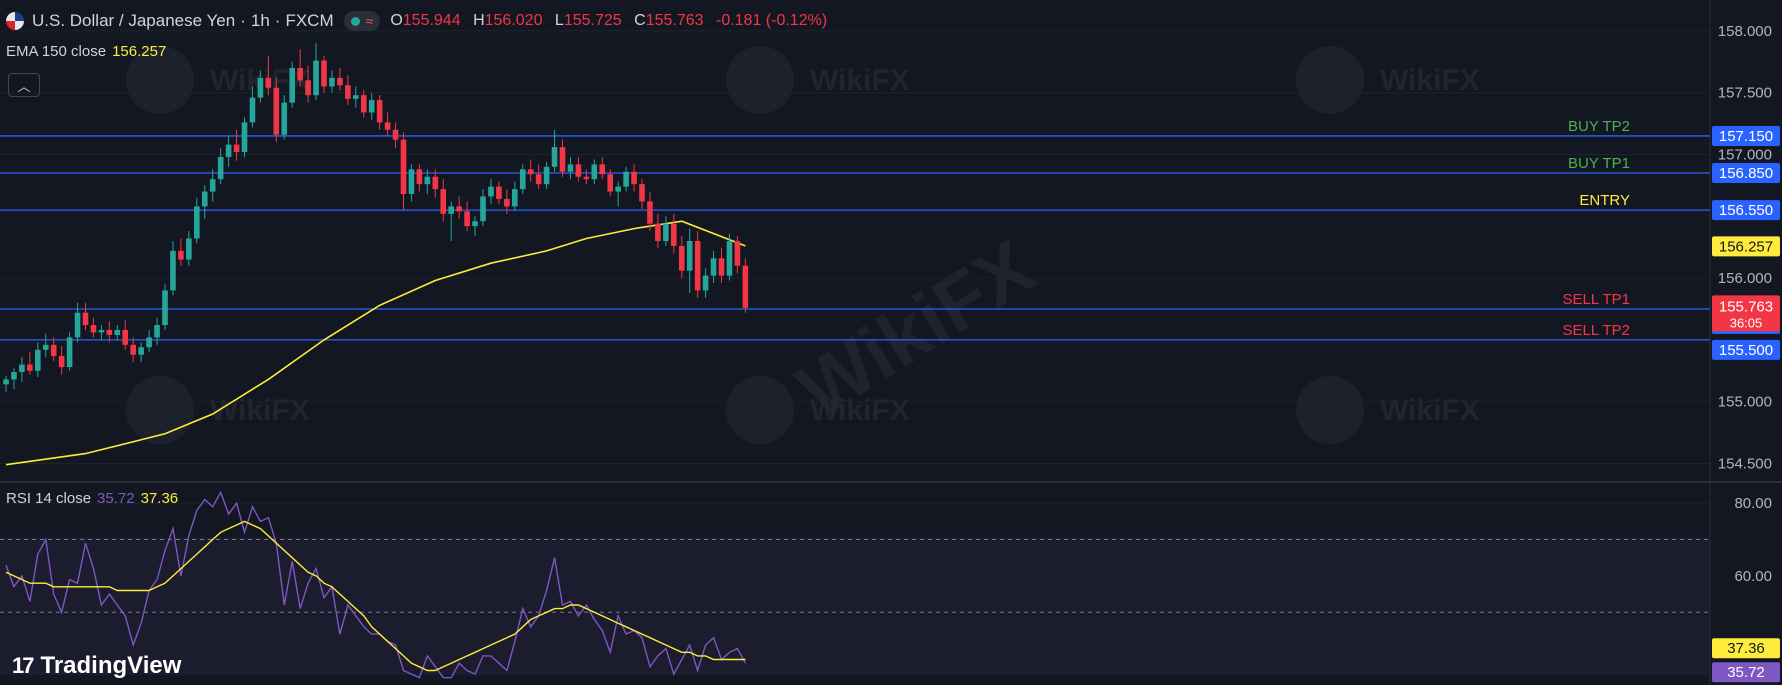 Image resolution: width=1782 pixels, height=685 pixels. What do you see at coordinates (1596, 330) in the screenshot?
I see `level-name: SELL TP2` at bounding box center [1596, 330].